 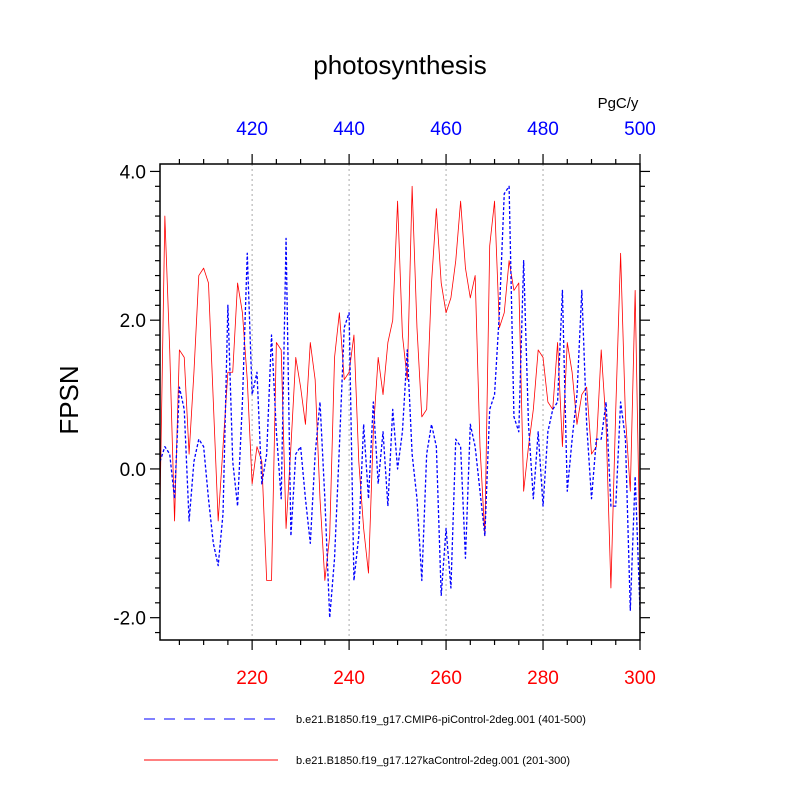 What do you see at coordinates (640, 678) in the screenshot?
I see `x-bottom-tick-label: 300` at bounding box center [640, 678].